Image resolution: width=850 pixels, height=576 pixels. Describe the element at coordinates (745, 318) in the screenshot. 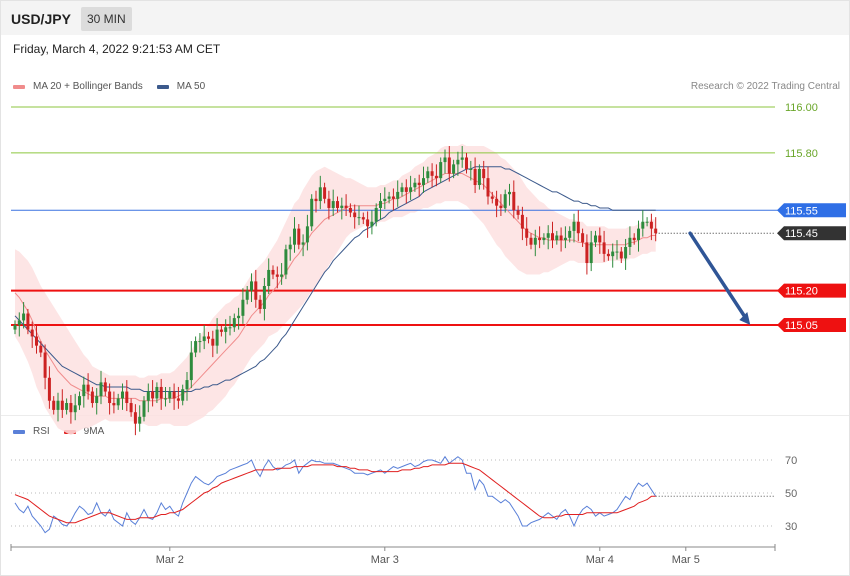

I see `forecast-arrow-head` at that location.